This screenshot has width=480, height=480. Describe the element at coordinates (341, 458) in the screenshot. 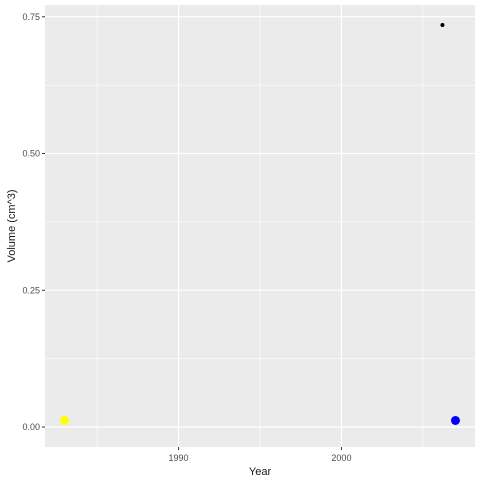

I see `x-tick-label: 2000` at that location.